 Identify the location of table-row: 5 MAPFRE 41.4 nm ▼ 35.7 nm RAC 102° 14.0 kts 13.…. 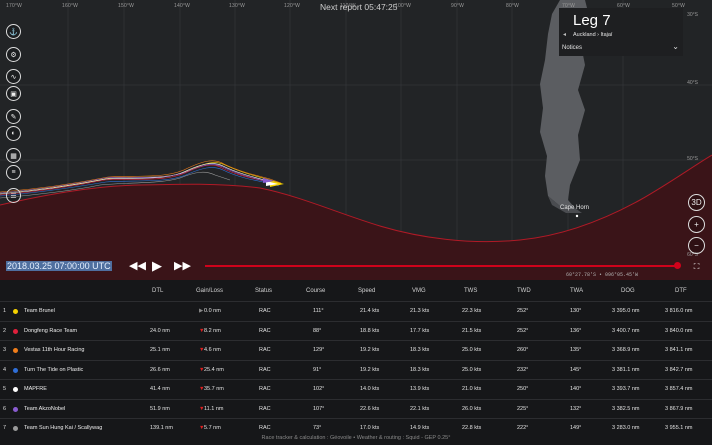
(356, 389).